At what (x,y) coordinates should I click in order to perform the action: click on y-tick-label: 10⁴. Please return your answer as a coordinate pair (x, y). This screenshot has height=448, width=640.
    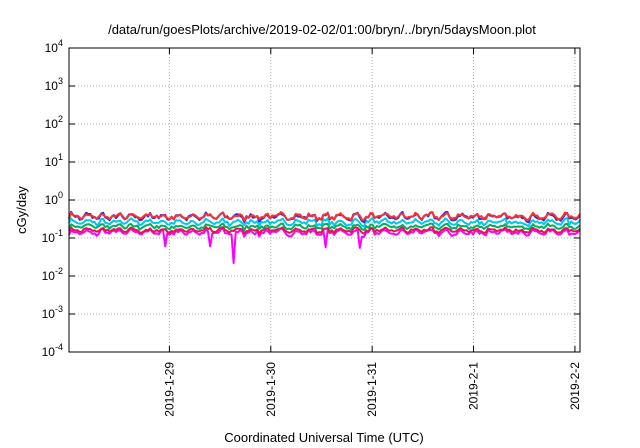
    Looking at the image, I should click on (54, 46).